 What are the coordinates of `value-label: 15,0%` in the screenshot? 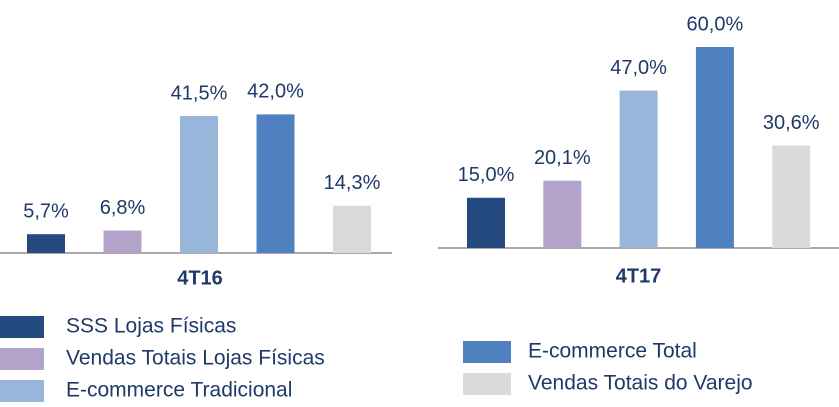 It's located at (486, 175).